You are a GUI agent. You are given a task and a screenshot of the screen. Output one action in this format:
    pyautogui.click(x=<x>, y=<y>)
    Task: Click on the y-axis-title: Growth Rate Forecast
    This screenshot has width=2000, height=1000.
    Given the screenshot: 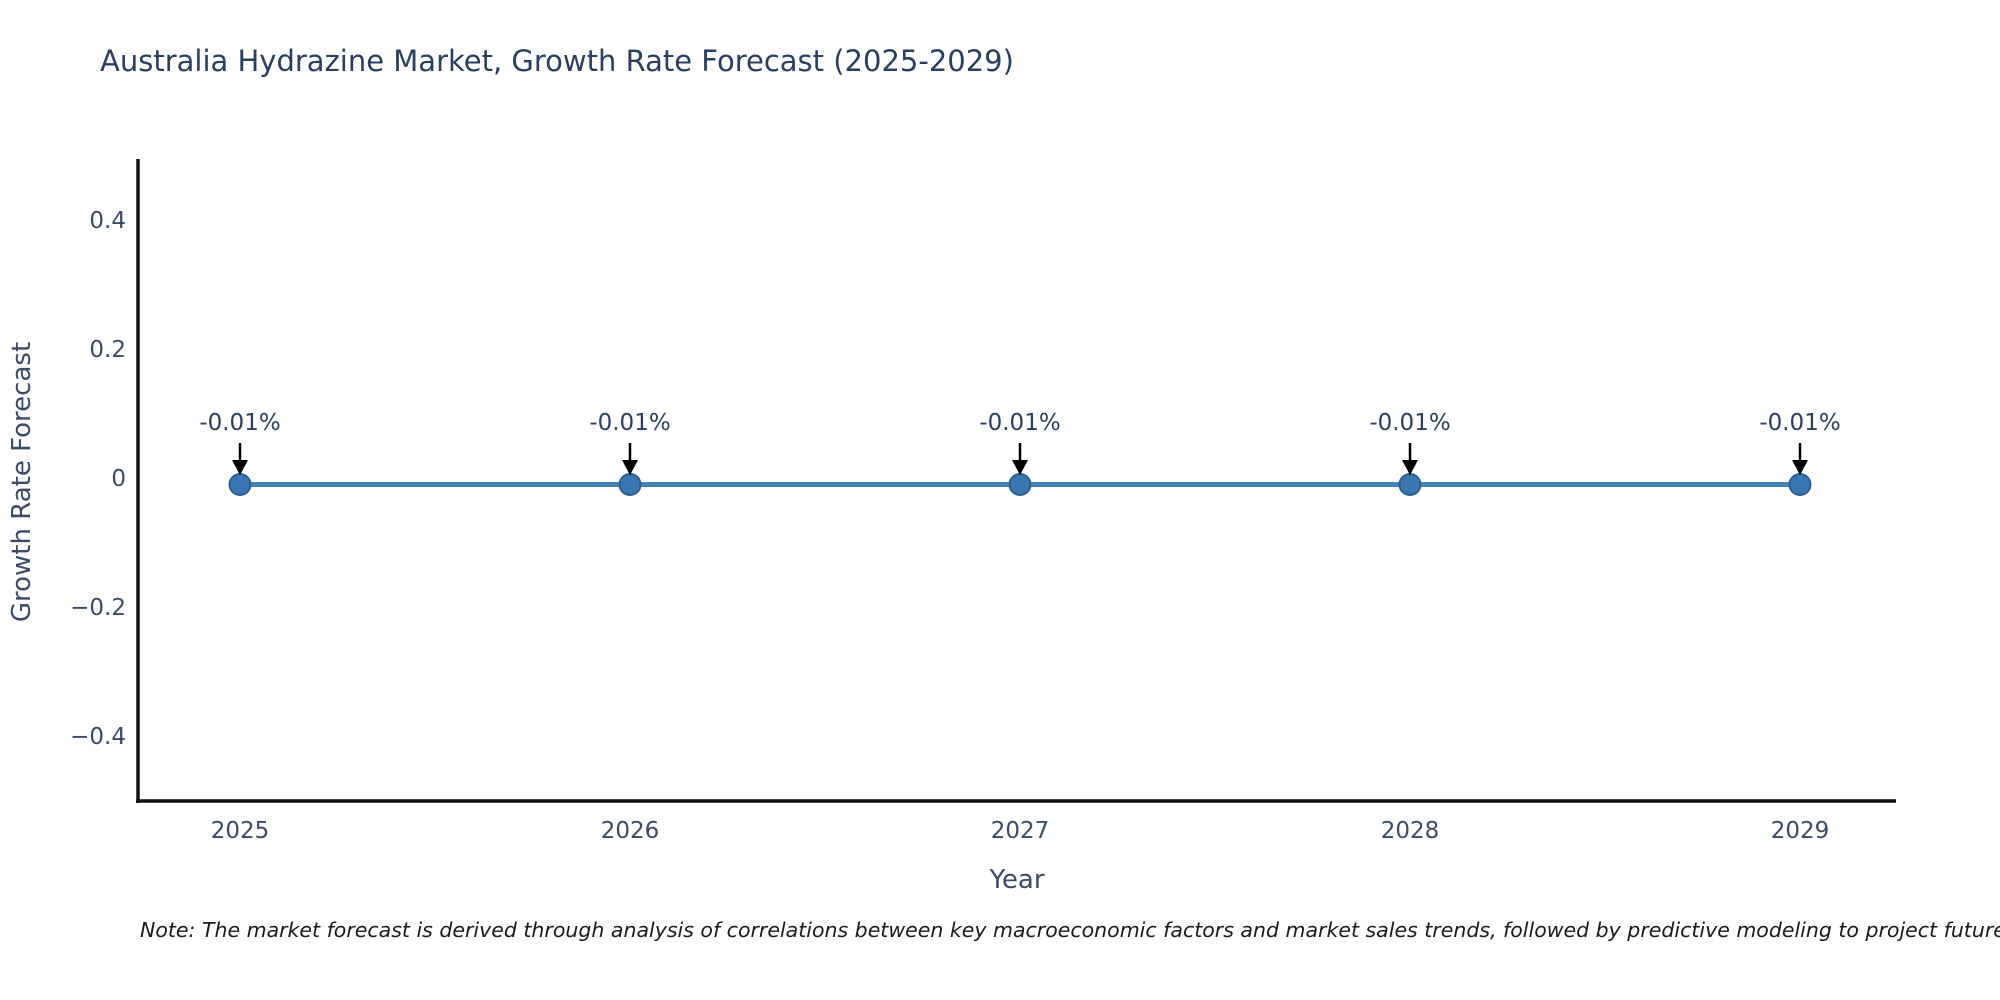 What is the action you would take?
    pyautogui.click(x=22, y=482)
    